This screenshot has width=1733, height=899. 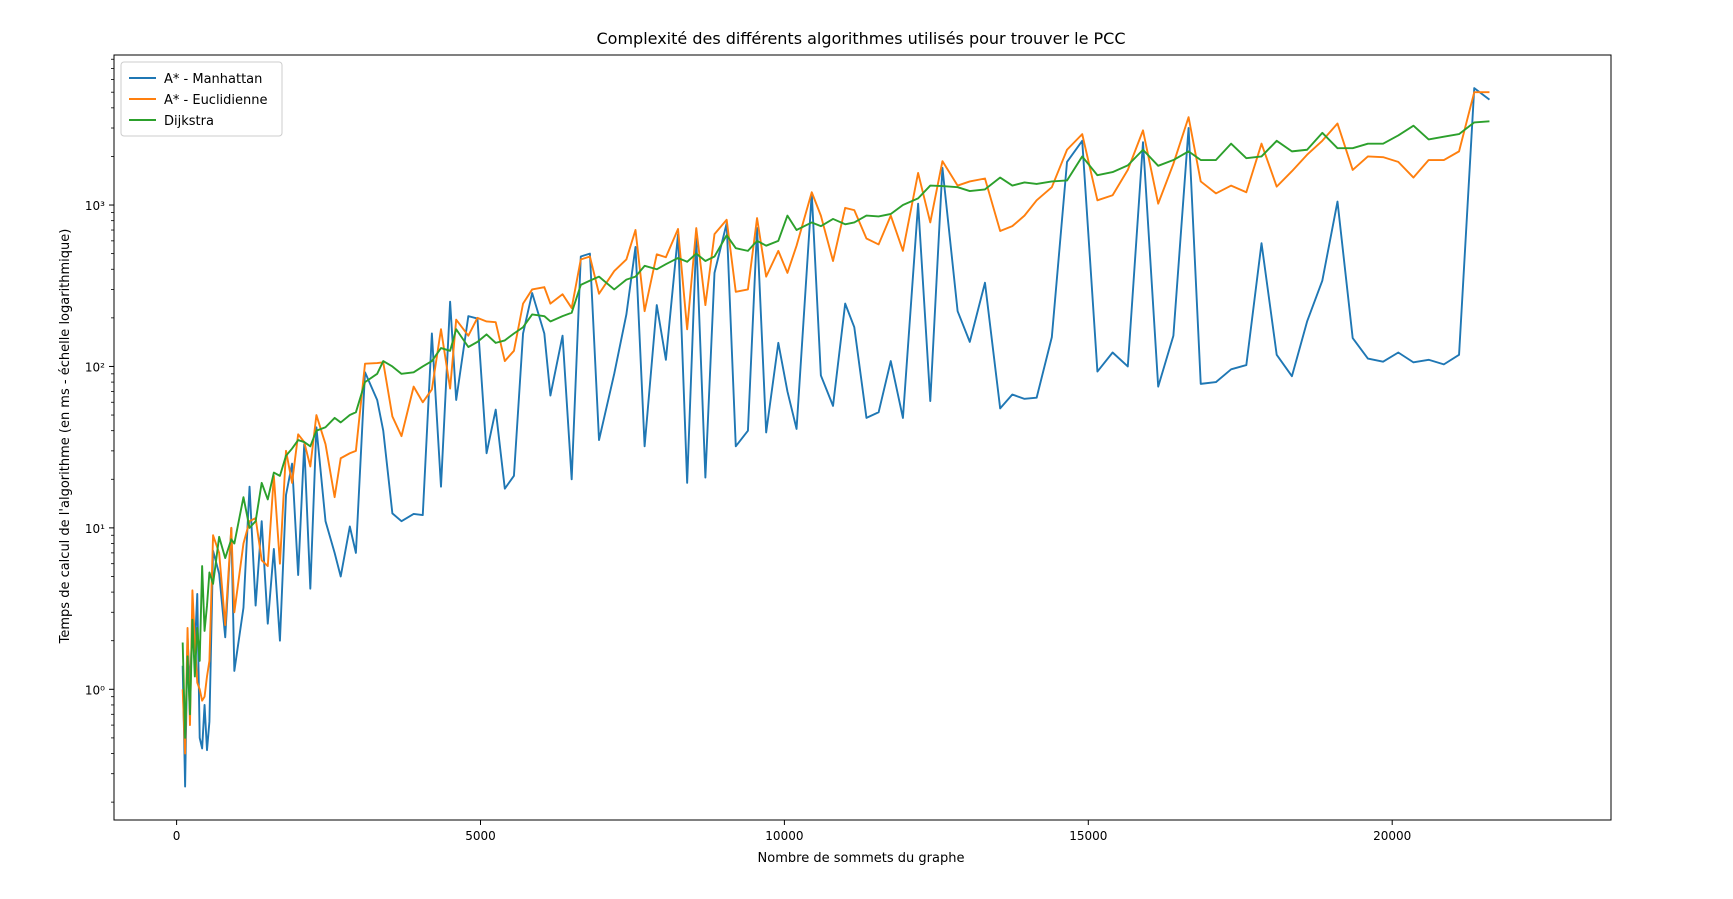 I want to click on x-tick-label: 20000, so click(x=1392, y=836).